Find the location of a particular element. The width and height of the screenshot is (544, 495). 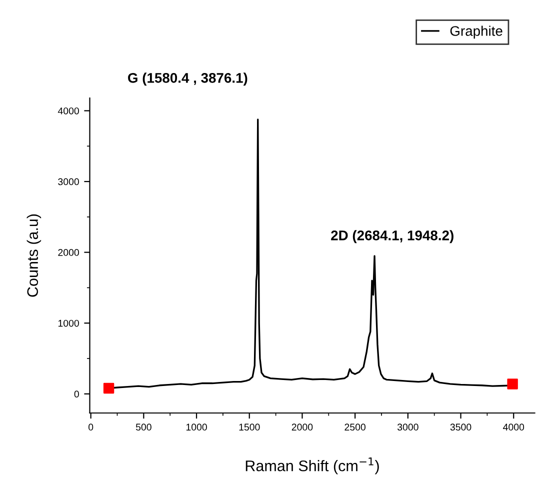

x-tick-label: 1000 is located at coordinates (196, 427).